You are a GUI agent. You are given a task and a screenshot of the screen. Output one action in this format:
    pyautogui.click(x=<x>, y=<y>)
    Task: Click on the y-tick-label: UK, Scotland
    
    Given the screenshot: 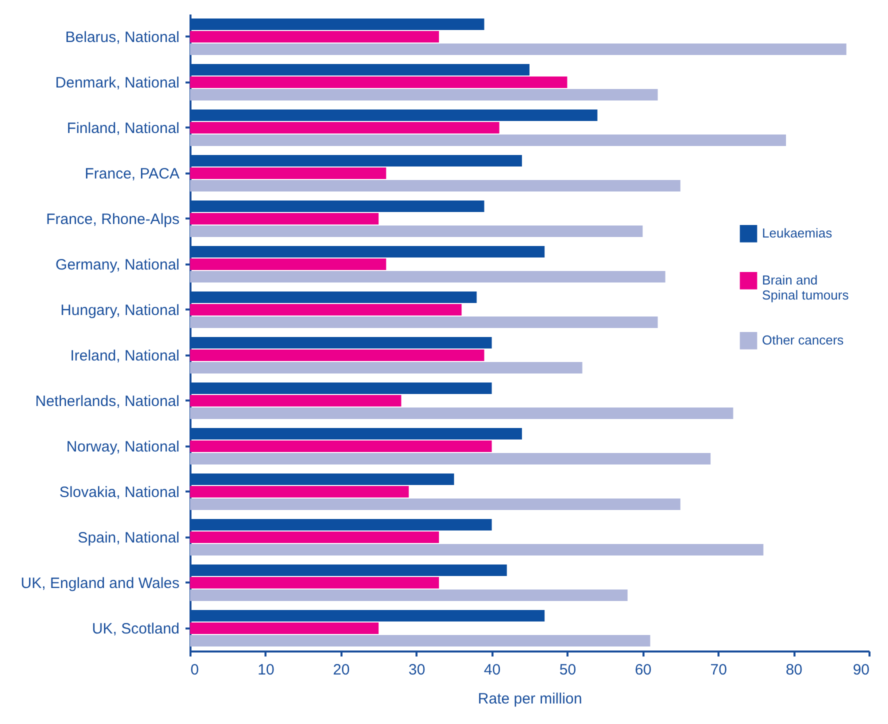 What is the action you would take?
    pyautogui.click(x=136, y=629)
    